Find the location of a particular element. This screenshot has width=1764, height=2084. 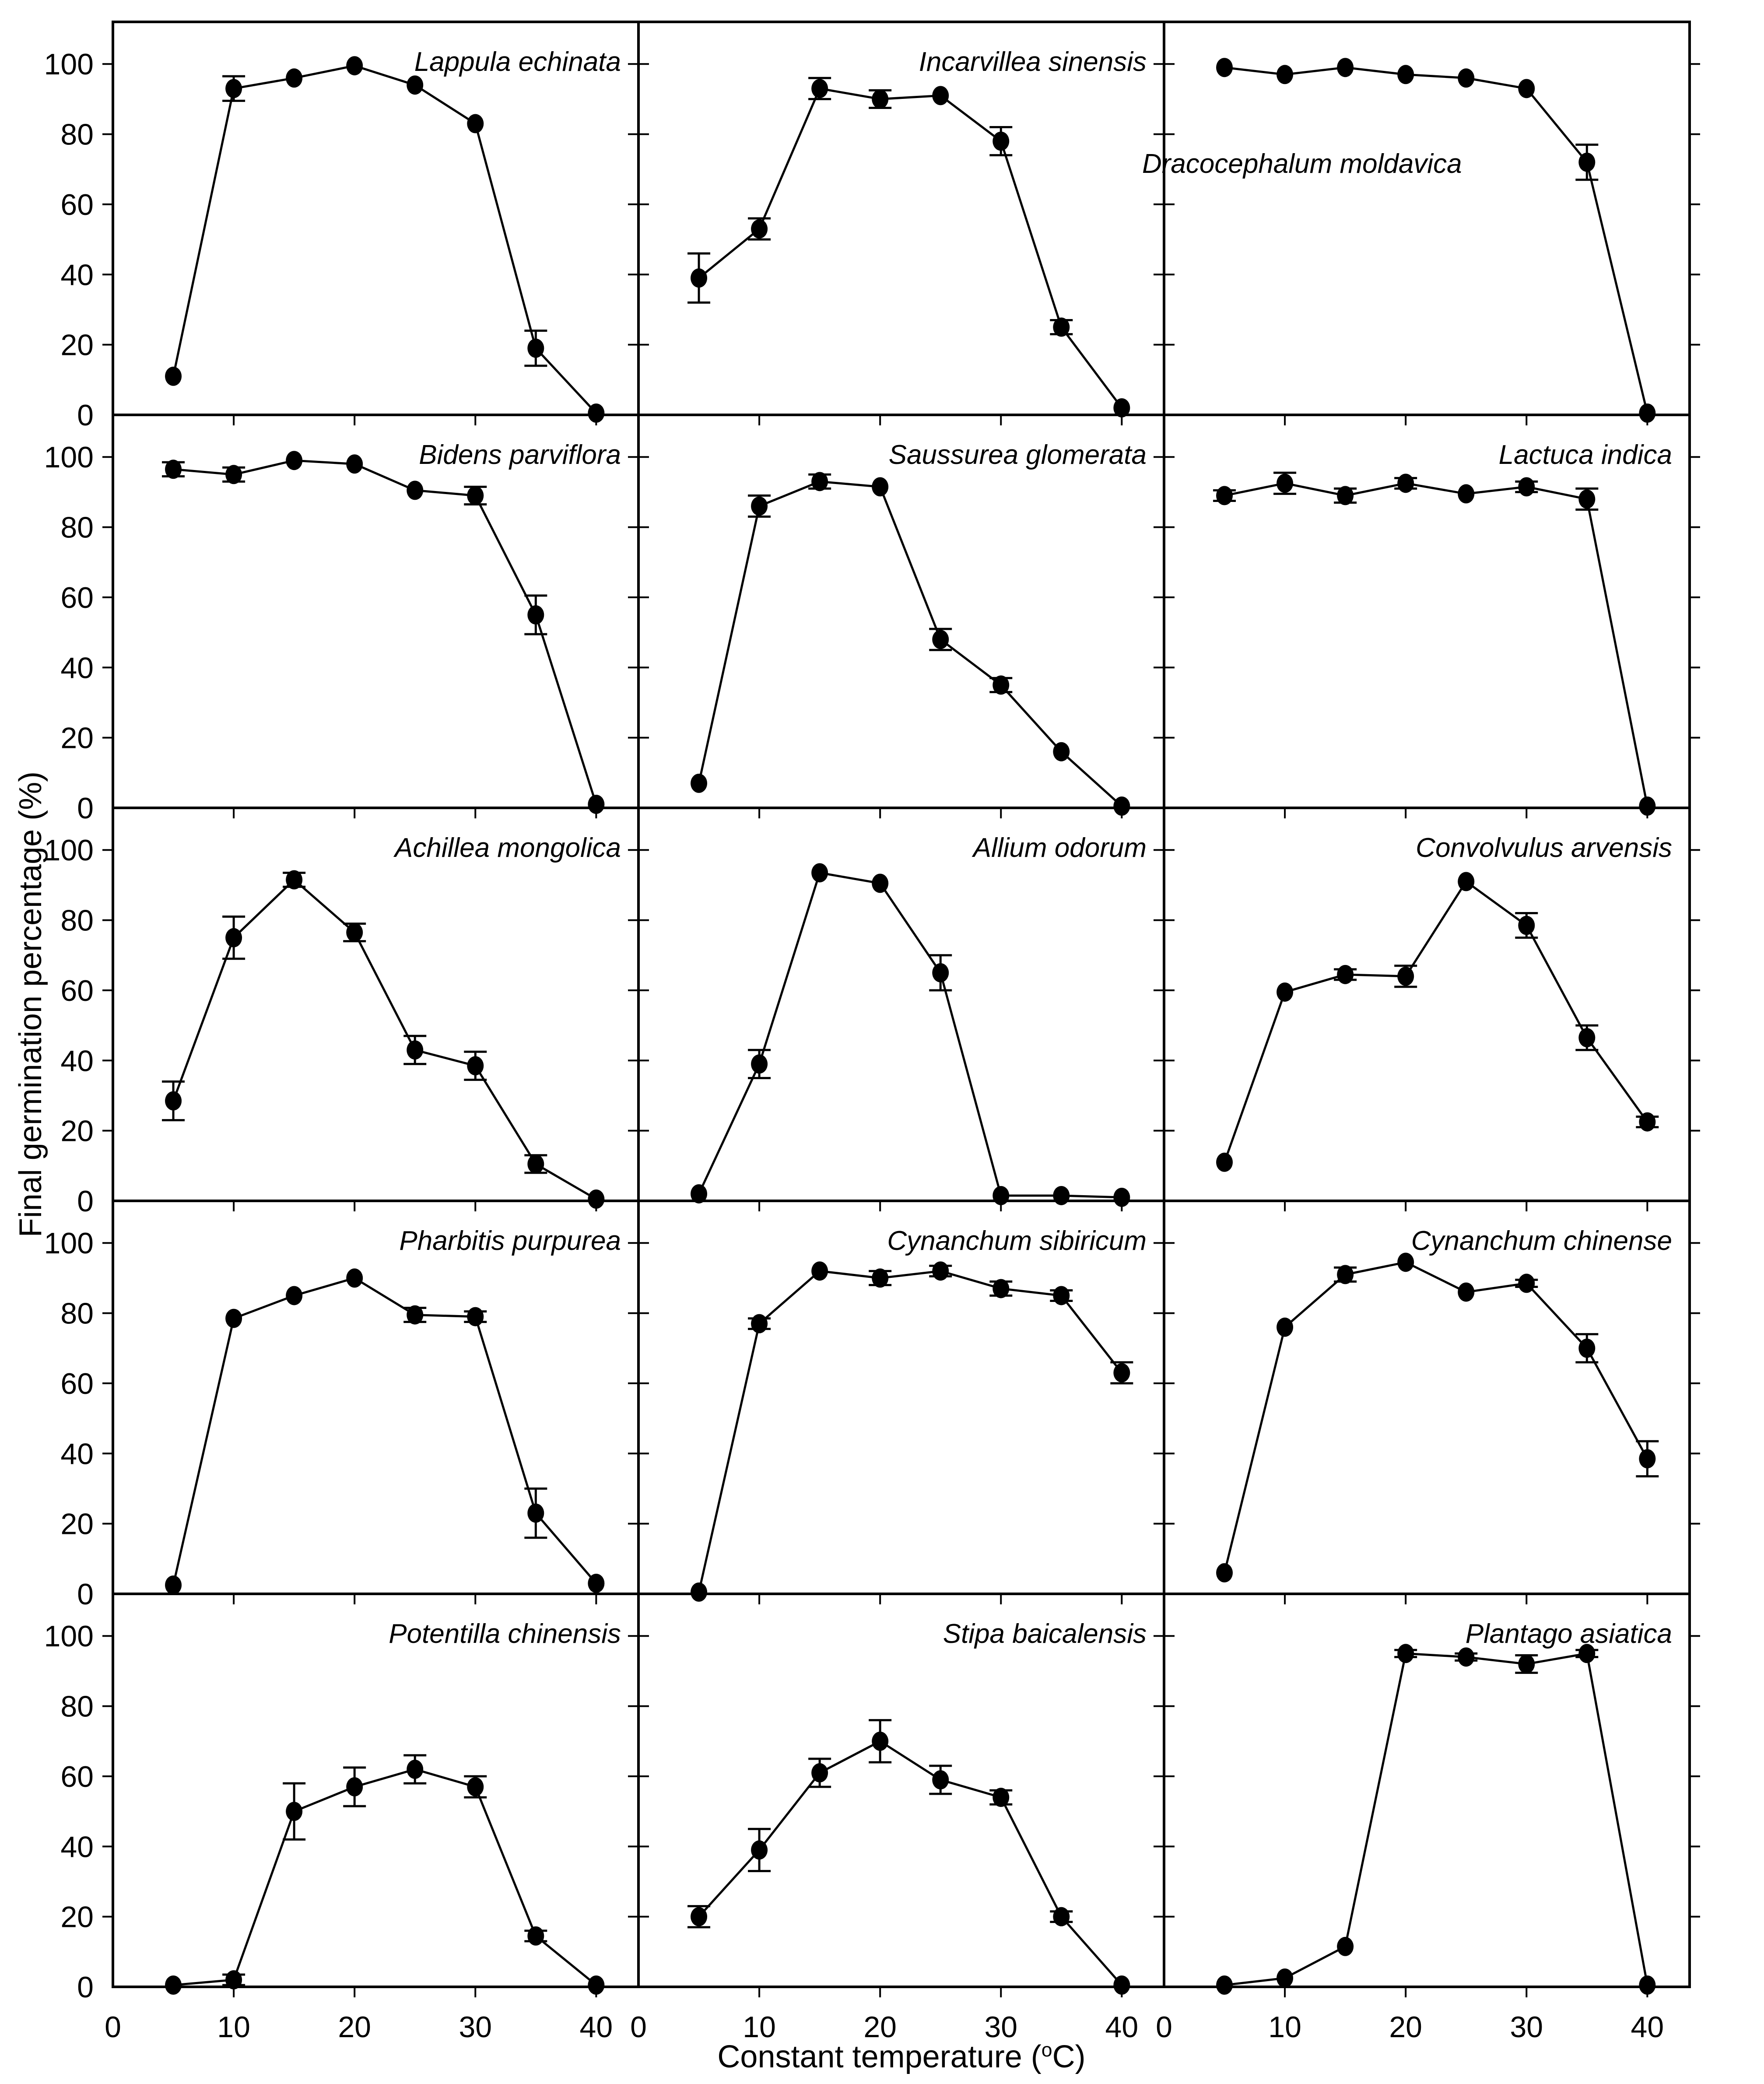

panel-incarvillea-sinensis: Incarvillea sinensis is located at coordinates (901, 223).